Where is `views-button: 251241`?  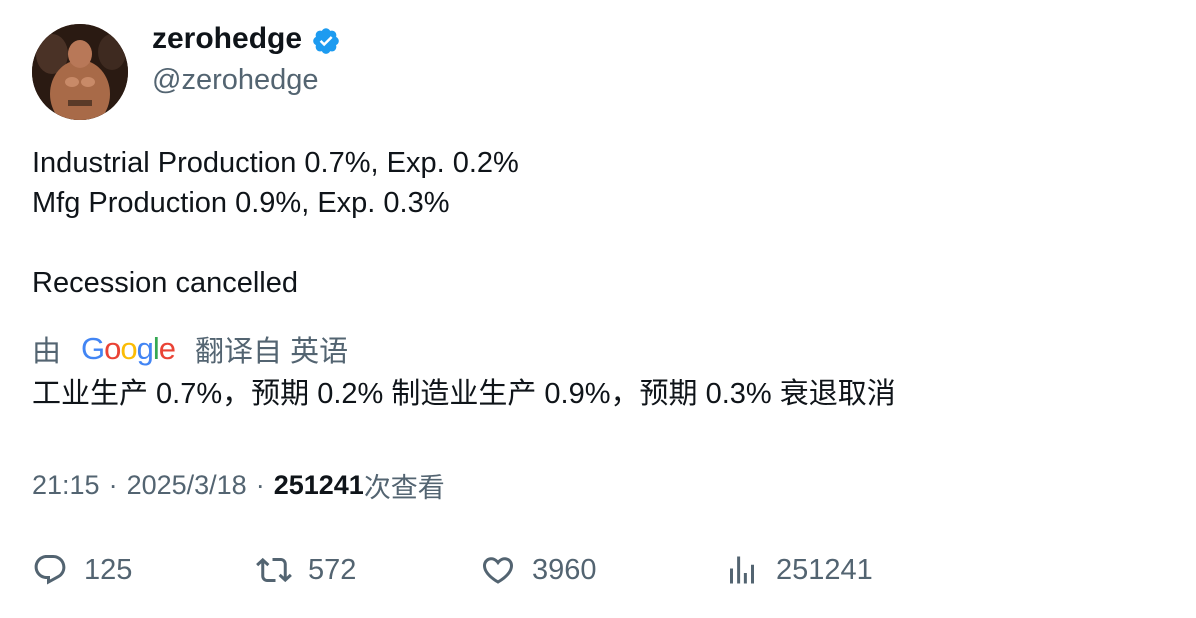 views-button: 251241 is located at coordinates (798, 570).